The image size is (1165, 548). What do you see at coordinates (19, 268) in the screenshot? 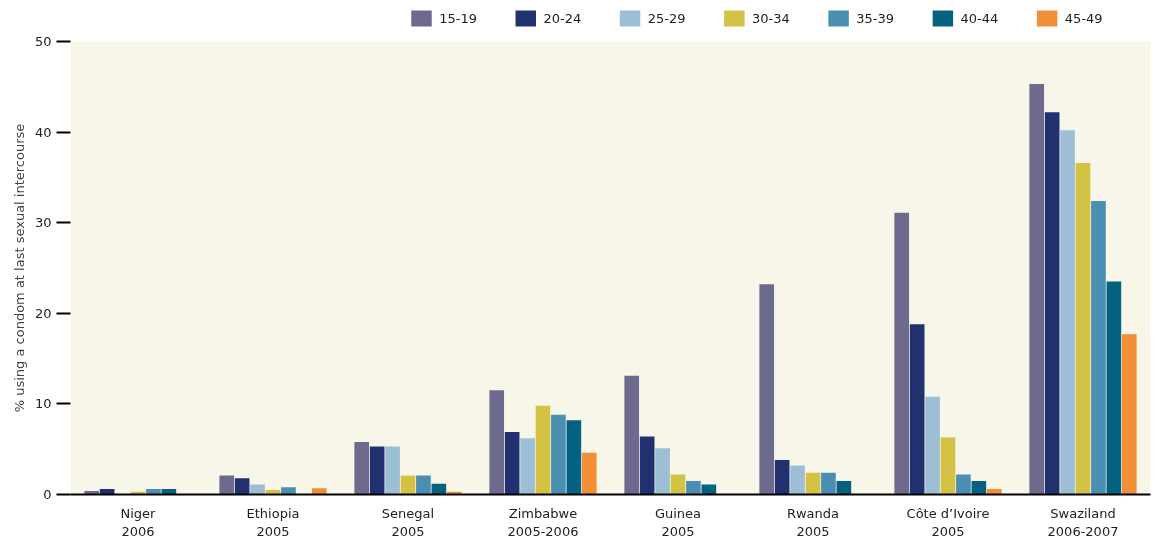
I see `y-axis-title: % using a condom at last sexual intercourse` at bounding box center [19, 268].